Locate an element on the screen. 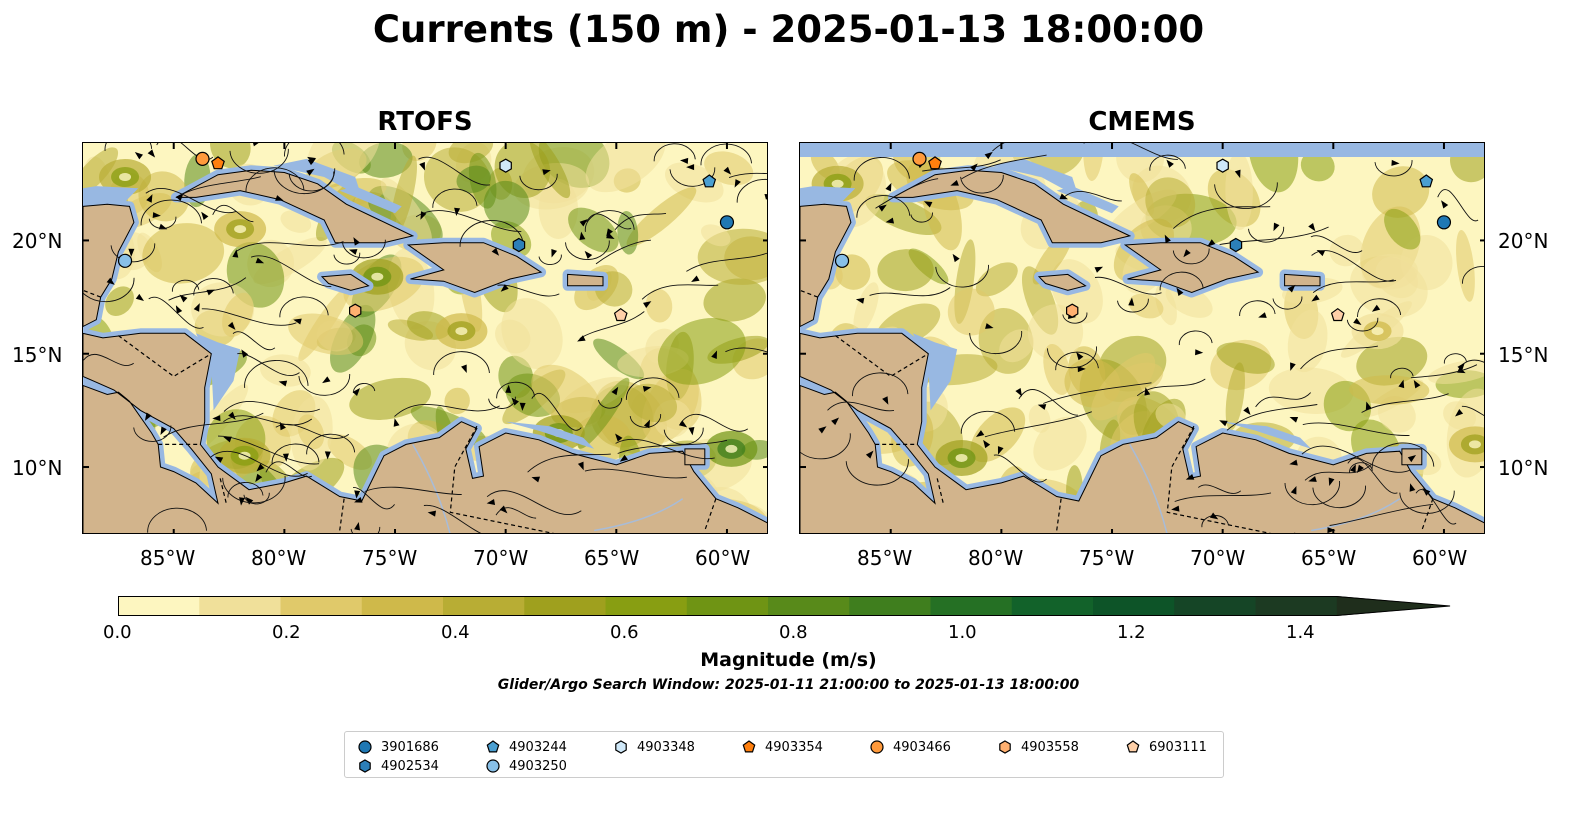 This screenshot has width=1577, height=827. legend-label: 4903348 is located at coordinates (666, 747).